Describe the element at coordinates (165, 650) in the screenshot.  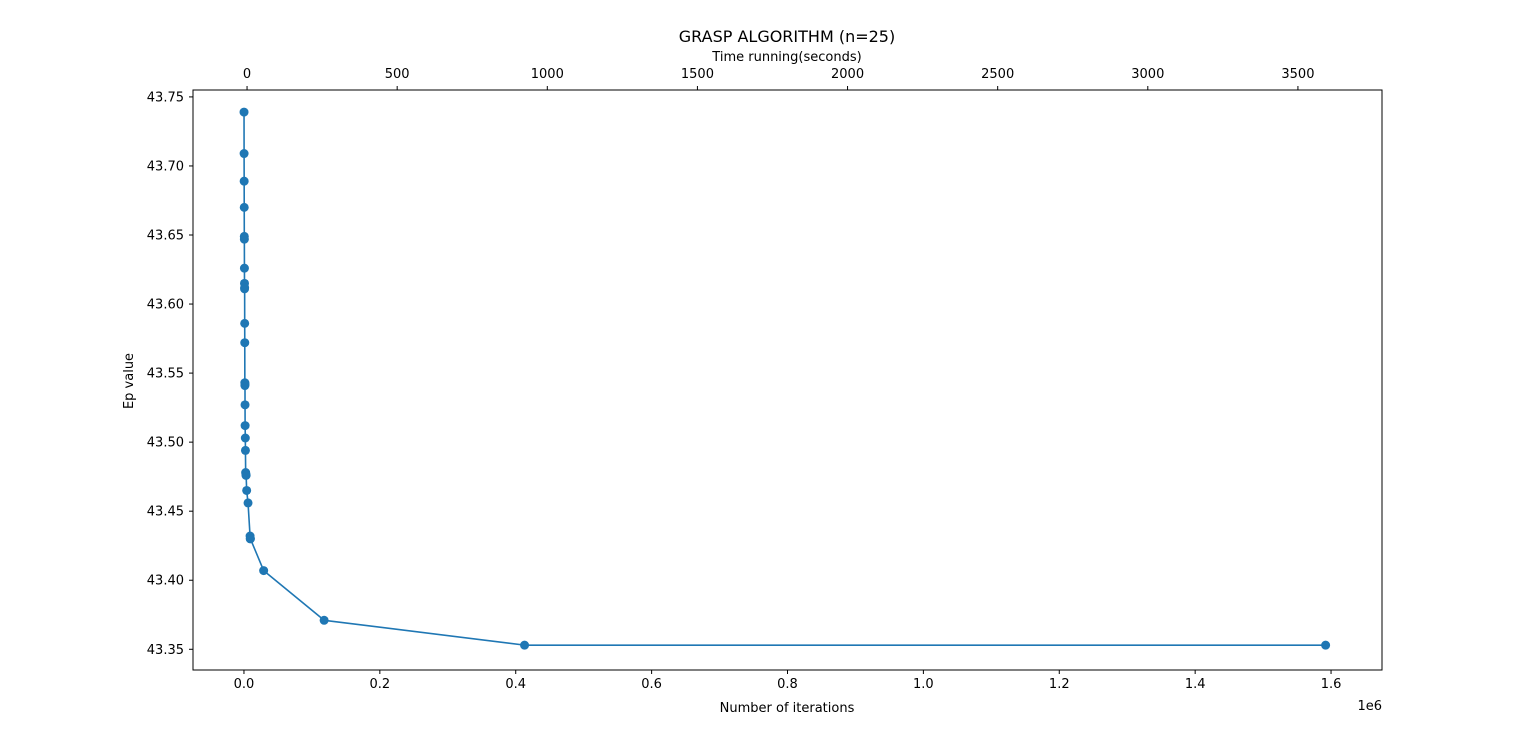
I see `y-tick-label: 43.35` at that location.